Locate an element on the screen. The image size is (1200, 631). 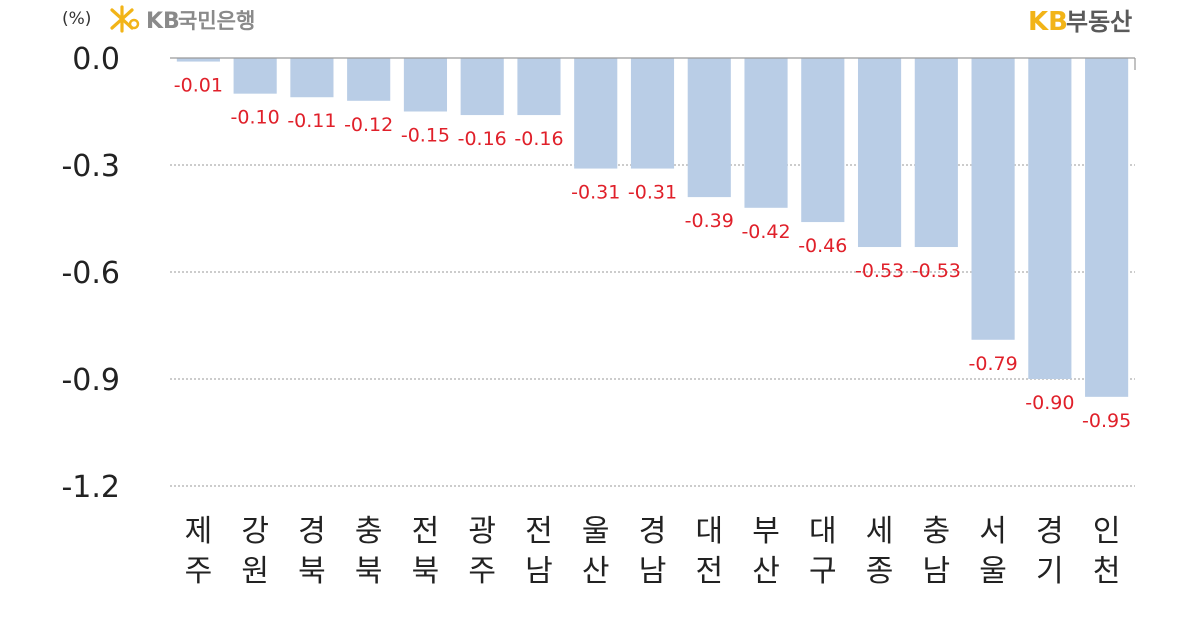
data-label: -0.95 is located at coordinates (1106, 421).